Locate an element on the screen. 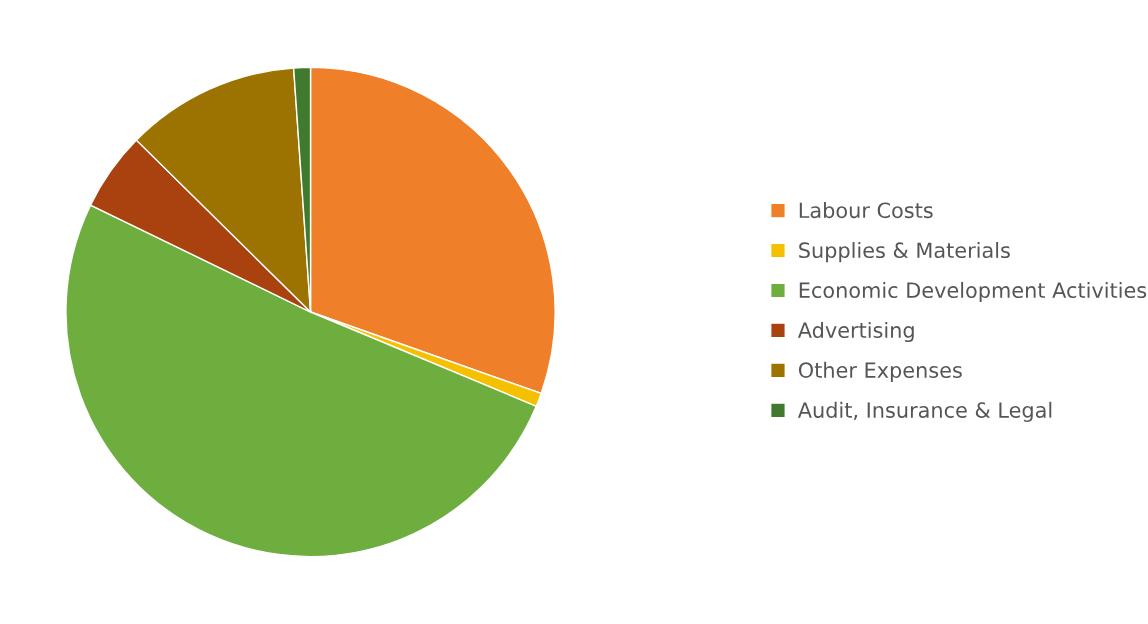 Image resolution: width=1148 pixels, height=624 pixels. legend-label: Supplies & Materials is located at coordinates (904, 252).